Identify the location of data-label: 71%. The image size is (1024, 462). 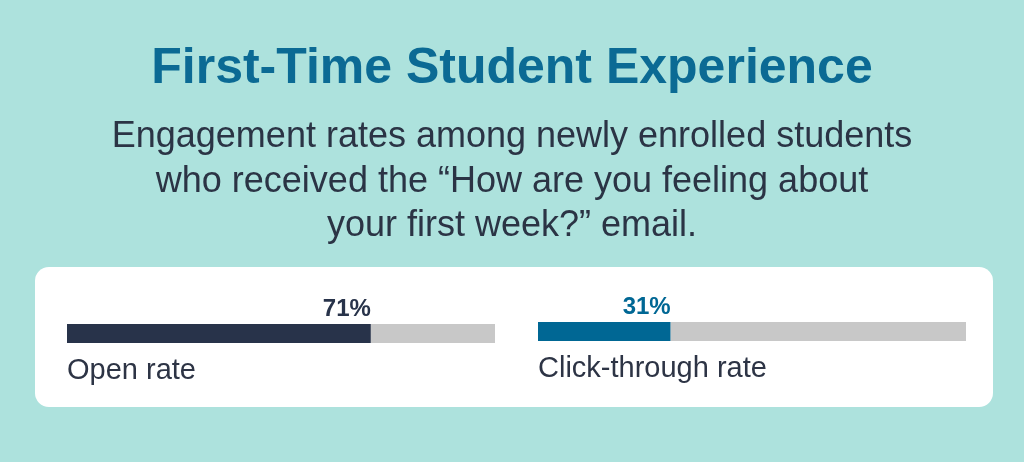
(346, 307).